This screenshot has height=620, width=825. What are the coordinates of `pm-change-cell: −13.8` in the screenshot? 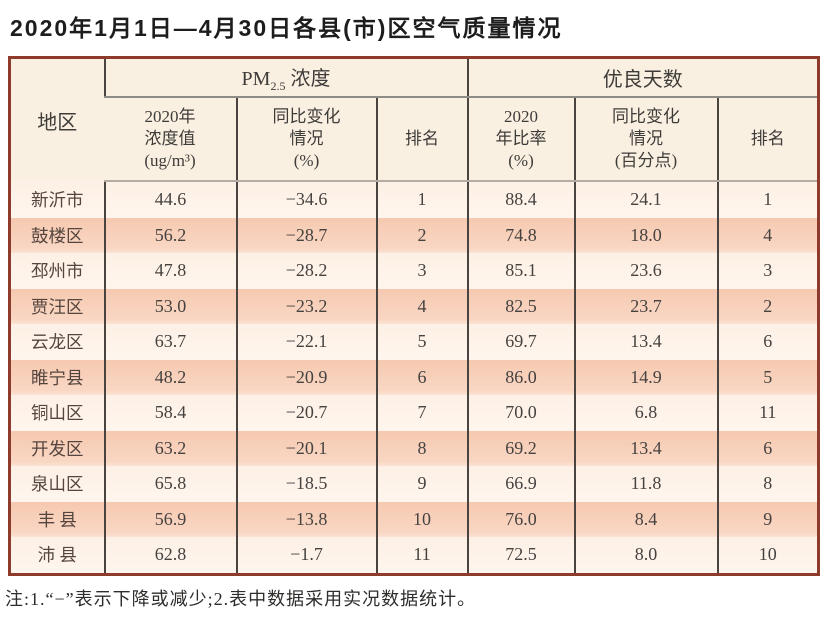 It's located at (306, 519).